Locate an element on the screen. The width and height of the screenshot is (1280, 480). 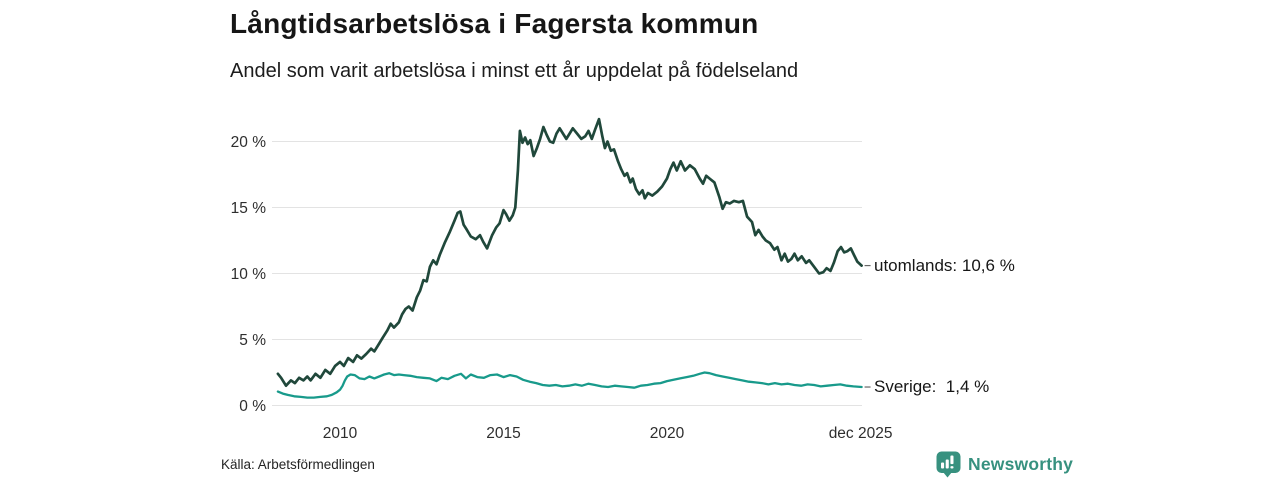
series-line-Sverige is located at coordinates (569, 385).